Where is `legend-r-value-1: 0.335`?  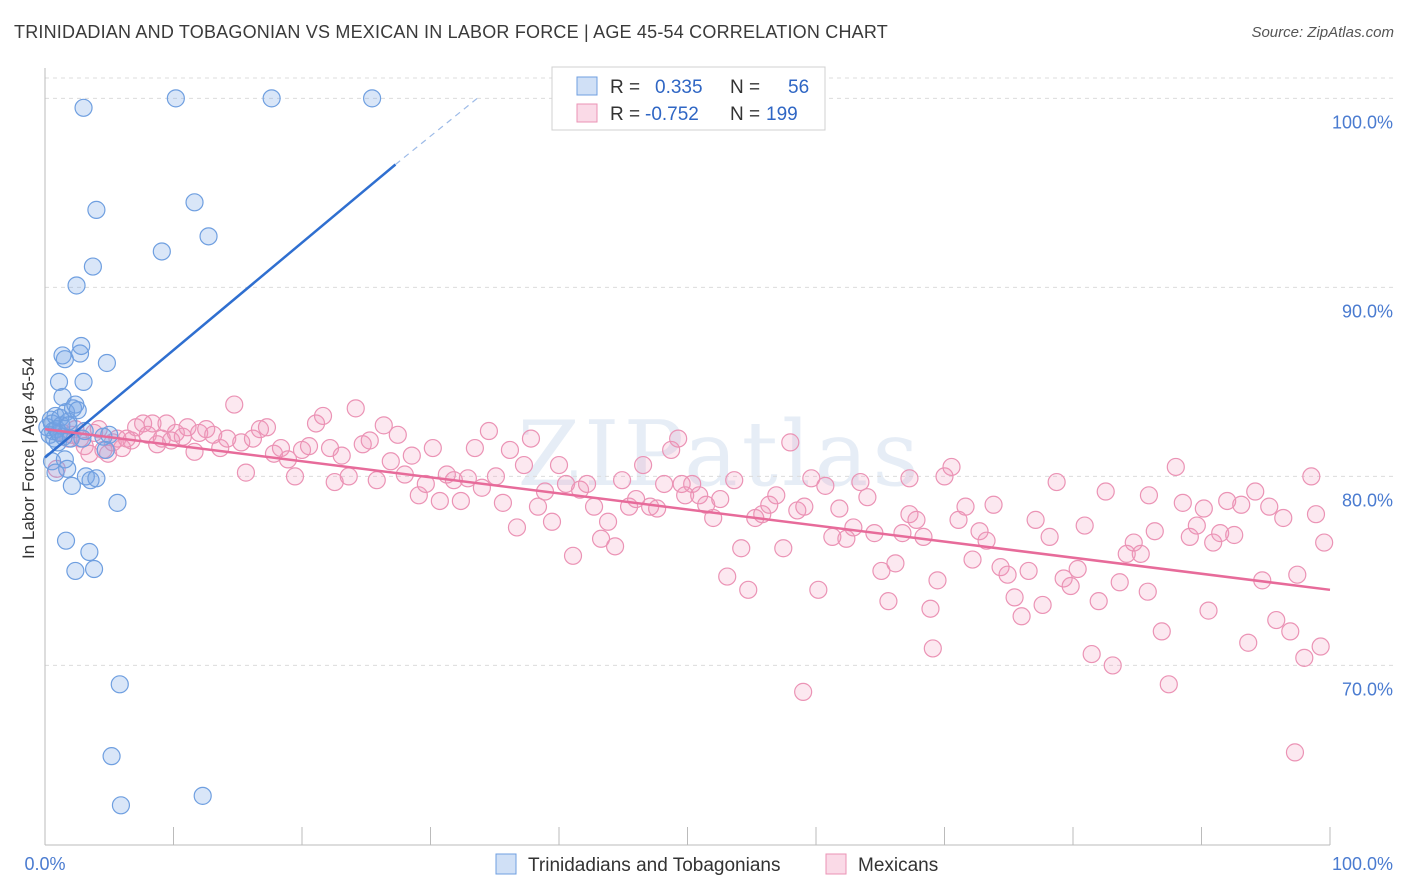
legend-r-value-1: 0.335 is located at coordinates (679, 87).